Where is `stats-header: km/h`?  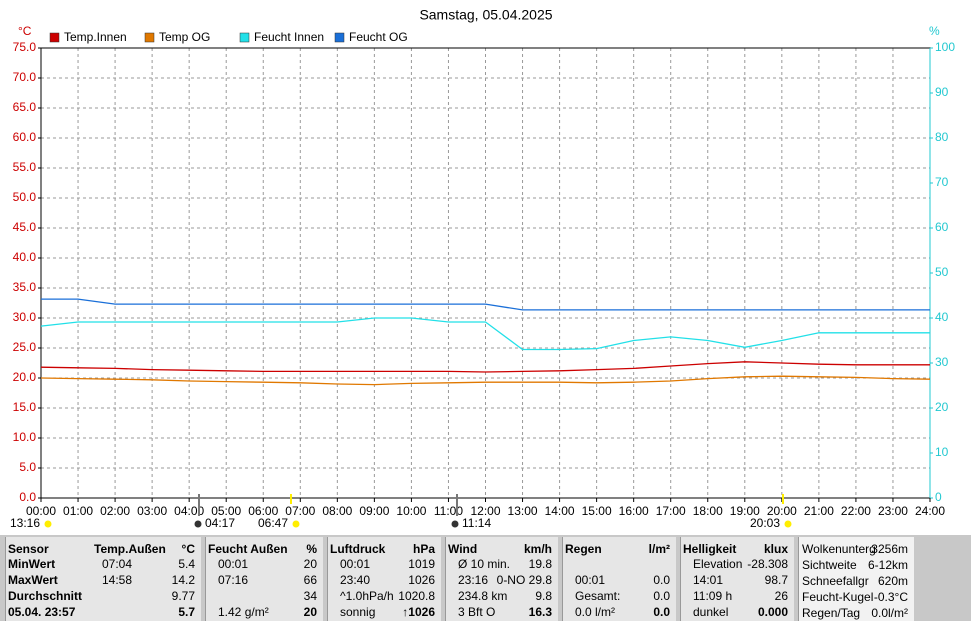 stats-header: km/h is located at coordinates (537, 549).